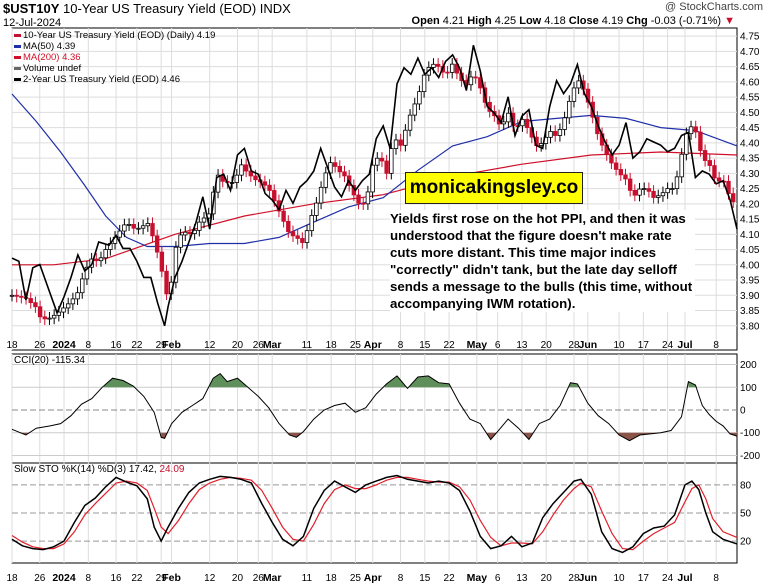 This screenshot has width=767, height=587. Describe the element at coordinates (644, 578) in the screenshot. I see `x-tick-label-bottom: 17` at that location.